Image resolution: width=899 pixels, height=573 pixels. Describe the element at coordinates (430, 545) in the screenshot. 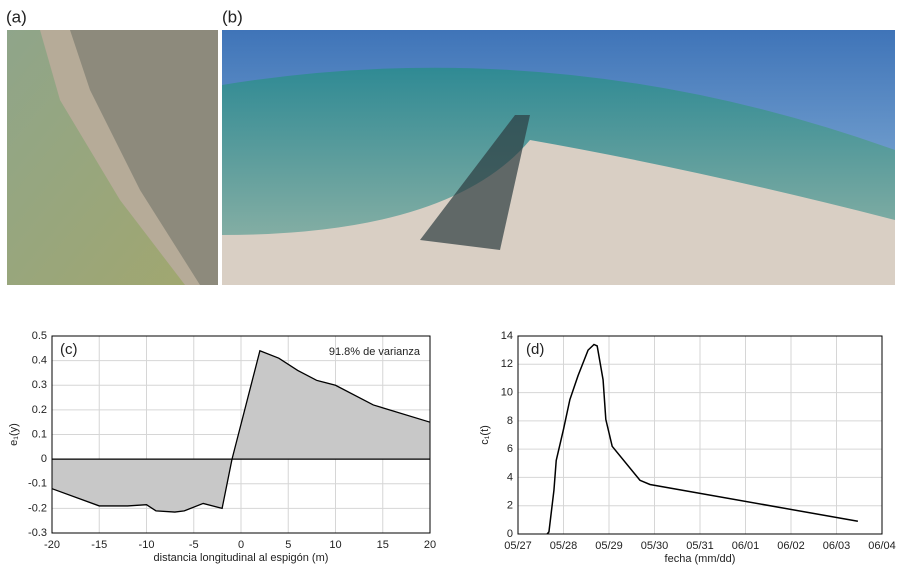

I see `x-tick-label: 20` at that location.